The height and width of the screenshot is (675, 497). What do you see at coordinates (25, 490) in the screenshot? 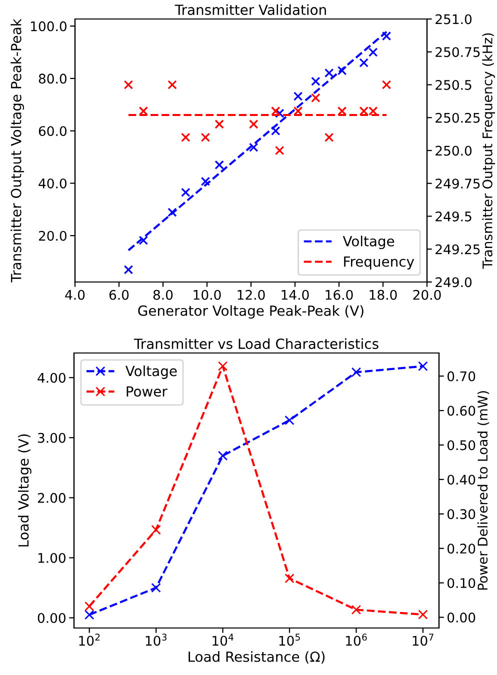
I see `y-axis-title: Load Voltage (V)` at bounding box center [25, 490].